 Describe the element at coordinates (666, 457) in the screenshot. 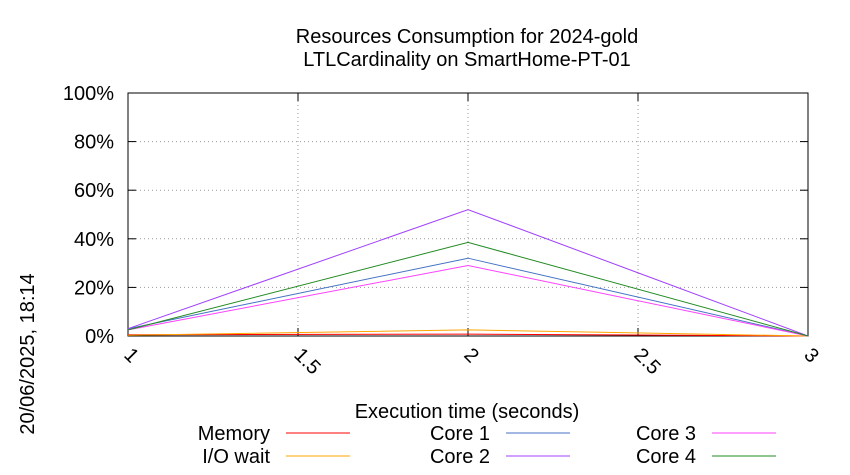

I see `legend-label: Core 4` at that location.